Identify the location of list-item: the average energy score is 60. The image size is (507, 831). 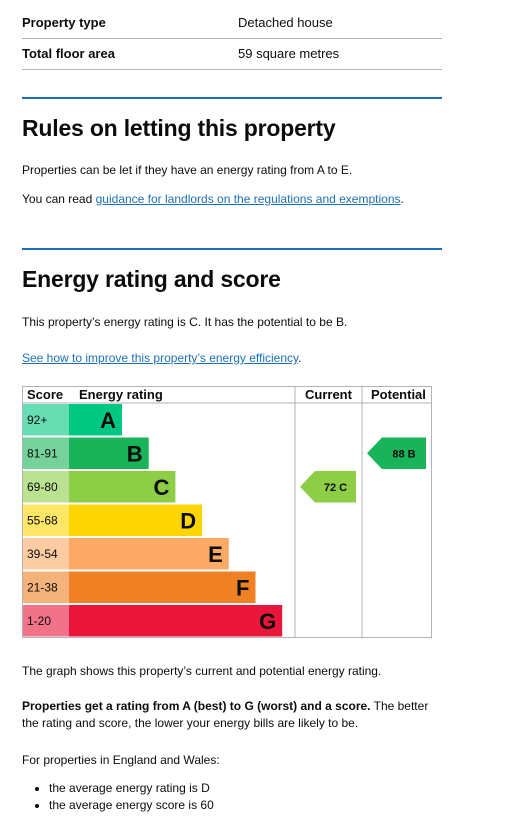
(131, 805).